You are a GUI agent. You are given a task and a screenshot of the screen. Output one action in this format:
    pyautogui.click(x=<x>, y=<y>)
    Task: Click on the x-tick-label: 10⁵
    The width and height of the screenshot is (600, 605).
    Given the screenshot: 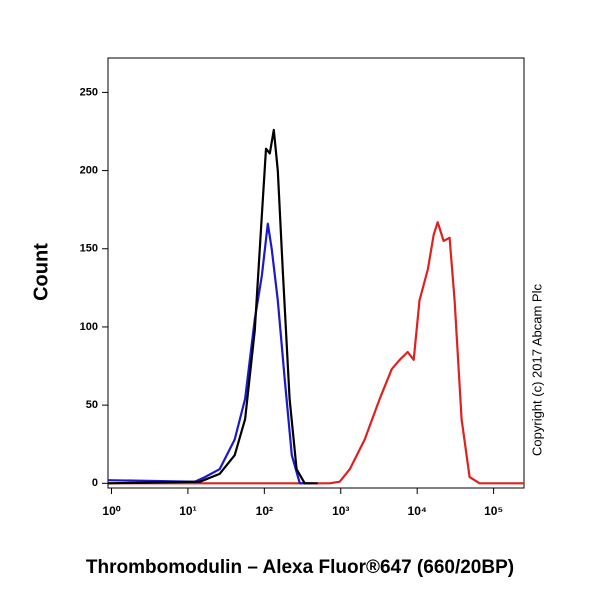 What is the action you would take?
    pyautogui.click(x=493, y=511)
    